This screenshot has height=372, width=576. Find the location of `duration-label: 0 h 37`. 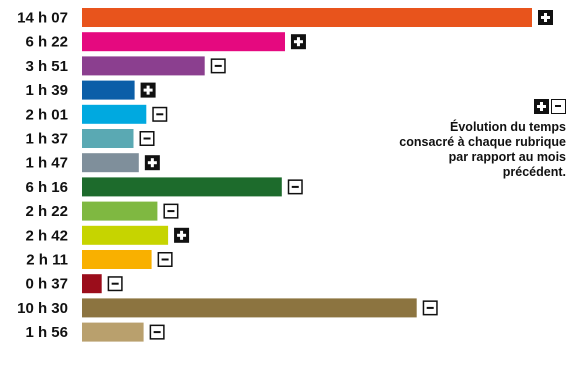

duration-label: 0 h 37 is located at coordinates (46, 284).